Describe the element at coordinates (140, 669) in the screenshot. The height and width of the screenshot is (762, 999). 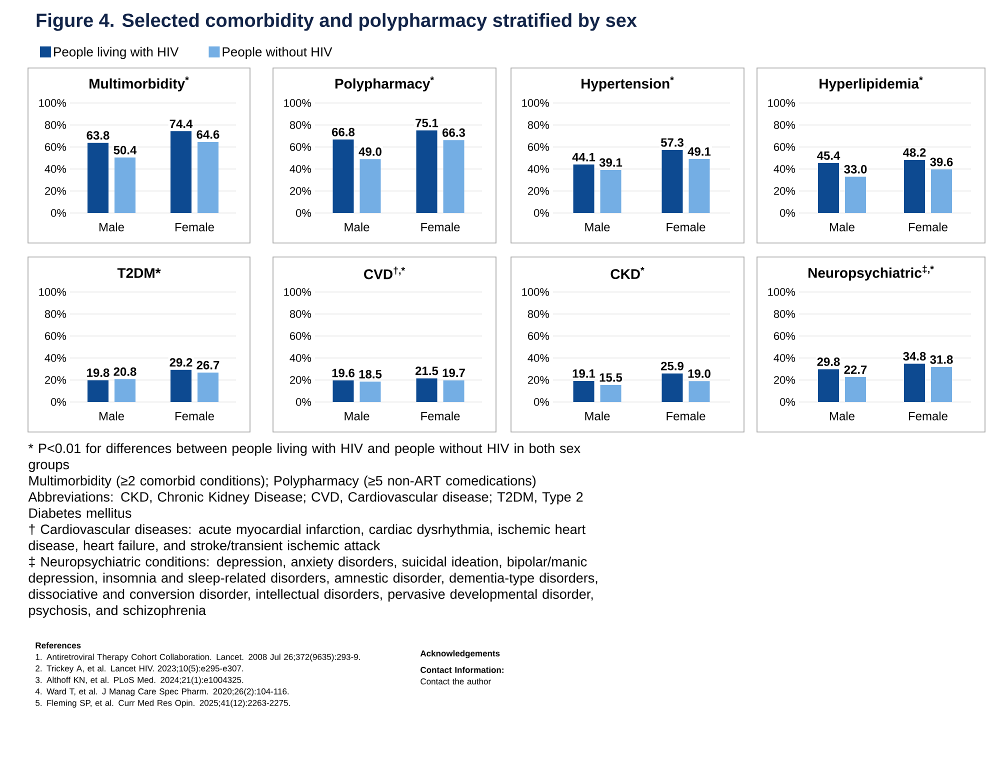
I see `text: 2. Trickey A, et al. Lancet HIV. 2023;10(5):e295-e307.` at that location.